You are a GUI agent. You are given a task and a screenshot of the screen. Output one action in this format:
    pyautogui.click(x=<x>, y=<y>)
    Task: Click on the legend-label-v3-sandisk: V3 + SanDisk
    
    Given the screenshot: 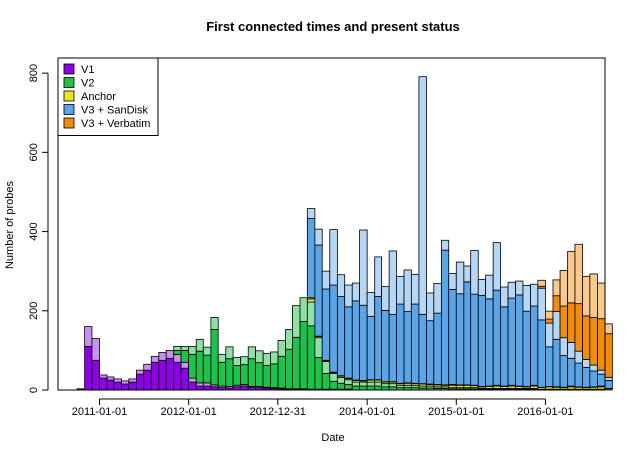 What is the action you would take?
    pyautogui.click(x=114, y=111)
    